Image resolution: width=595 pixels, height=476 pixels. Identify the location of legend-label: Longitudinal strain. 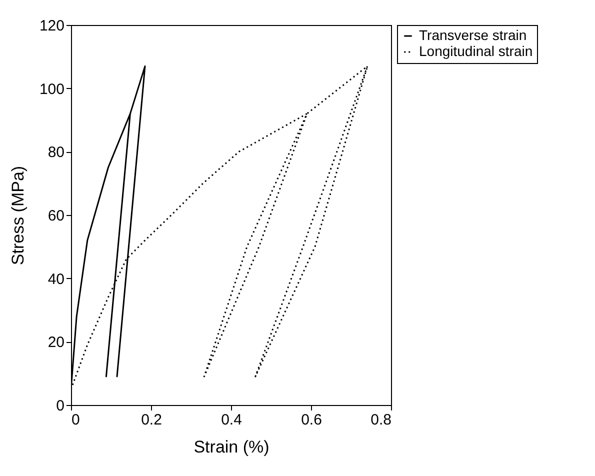
(476, 51).